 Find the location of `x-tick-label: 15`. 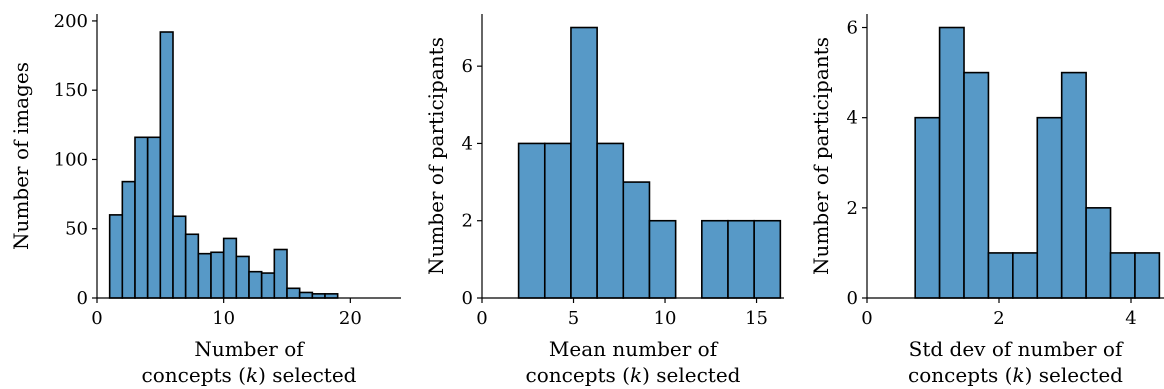

x-tick-label: 15 is located at coordinates (756, 318).